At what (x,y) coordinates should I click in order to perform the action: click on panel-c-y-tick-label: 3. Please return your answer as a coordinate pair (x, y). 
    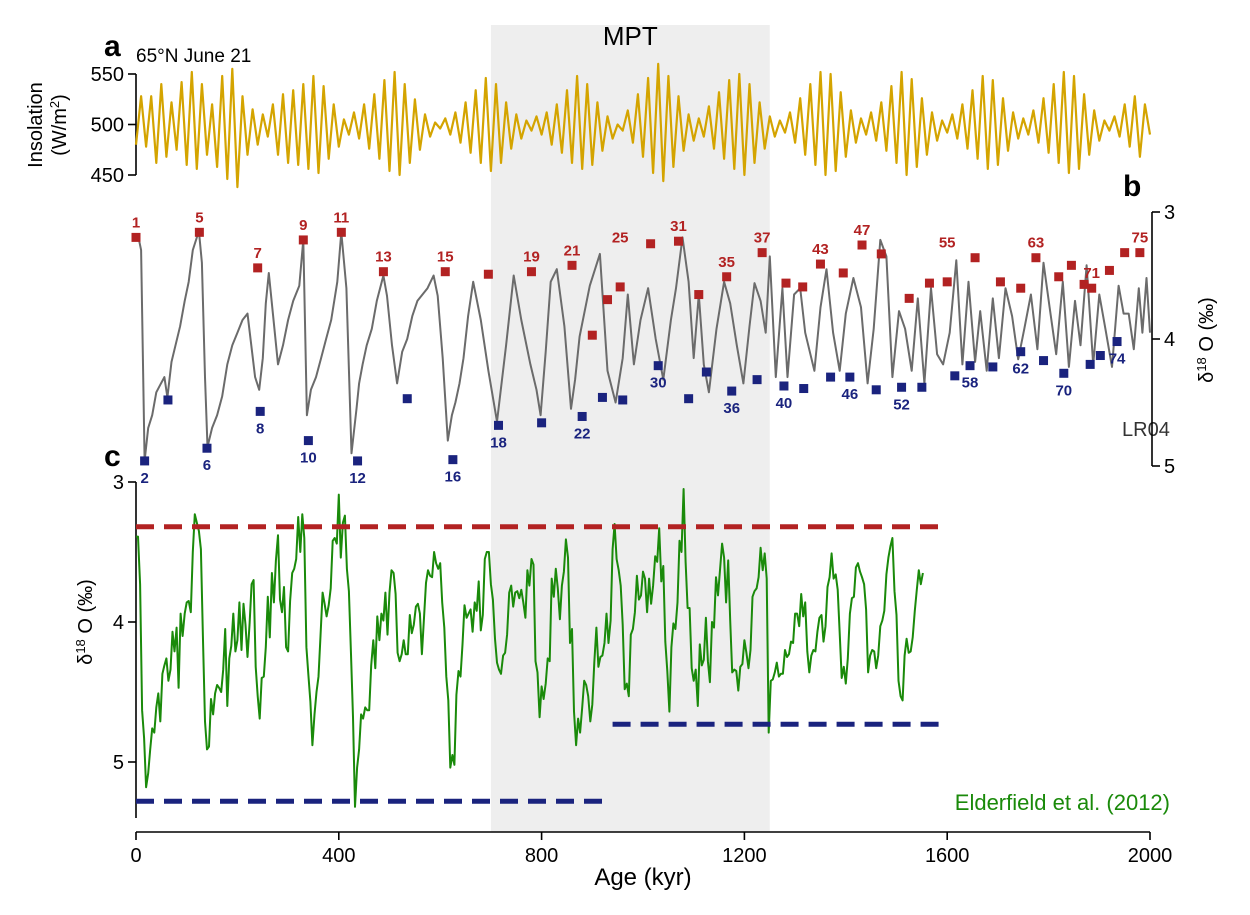
    Looking at the image, I should click on (118, 483).